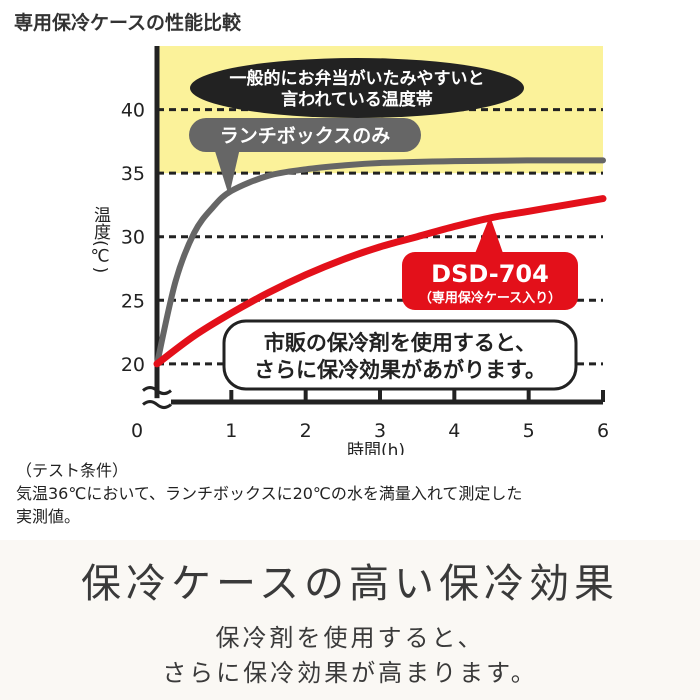 The width and height of the screenshot is (700, 700). What do you see at coordinates (400, 370) in the screenshot?
I see `cold-pack-note-line2: さらに保冷効果があがります。` at bounding box center [400, 370].